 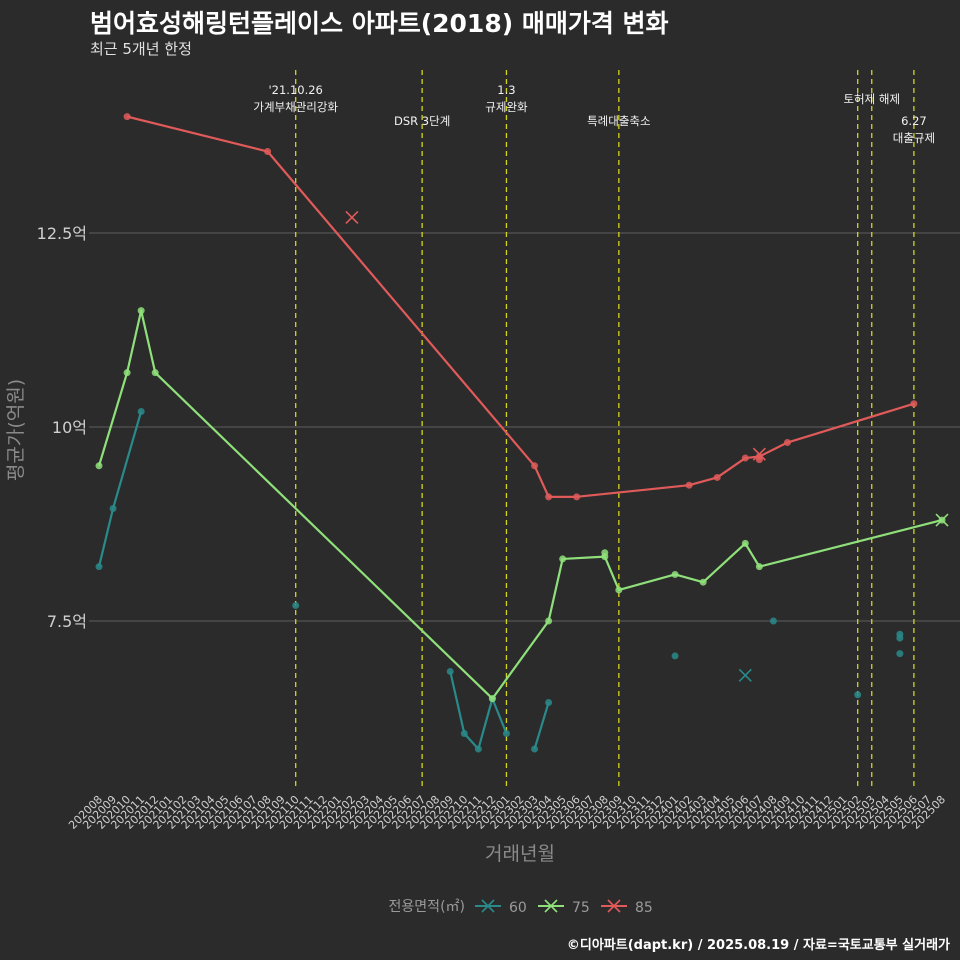 I want to click on event-label: 1.3, so click(x=506, y=90).